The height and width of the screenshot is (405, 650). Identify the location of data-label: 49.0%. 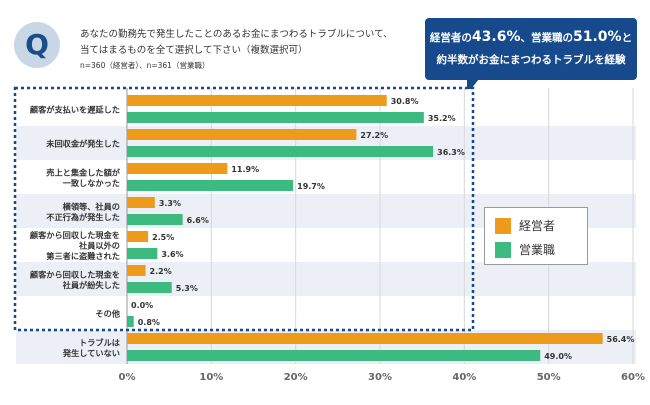
(558, 356).